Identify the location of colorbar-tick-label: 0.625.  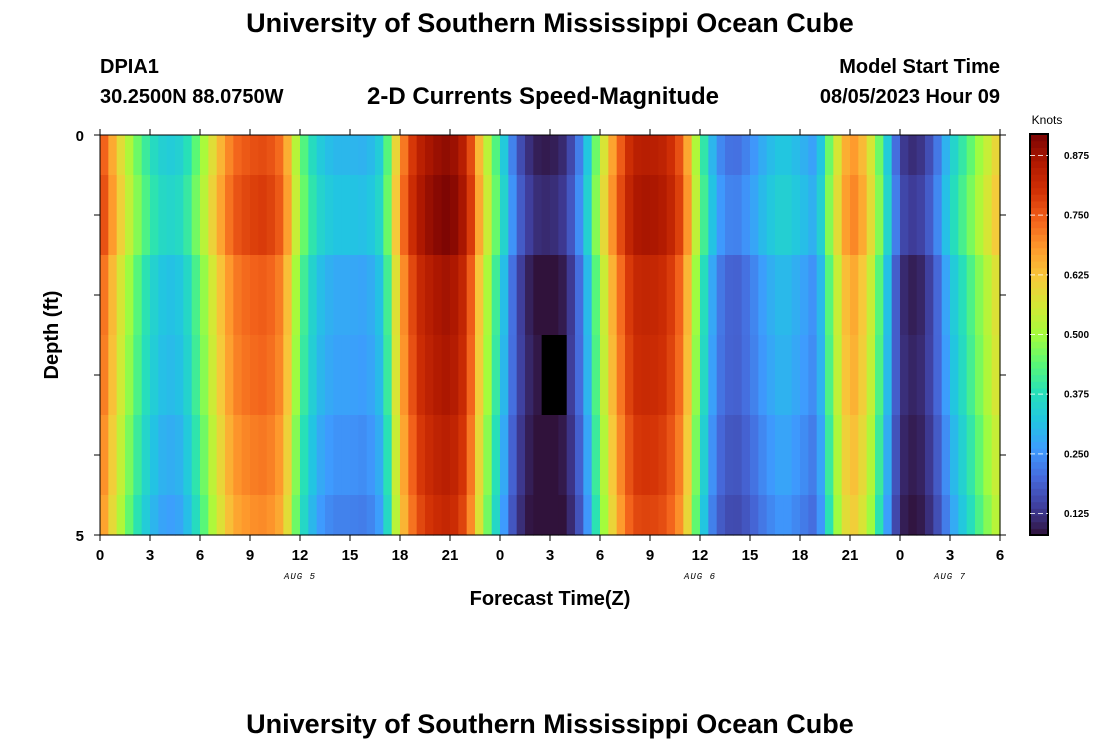
(1076, 275).